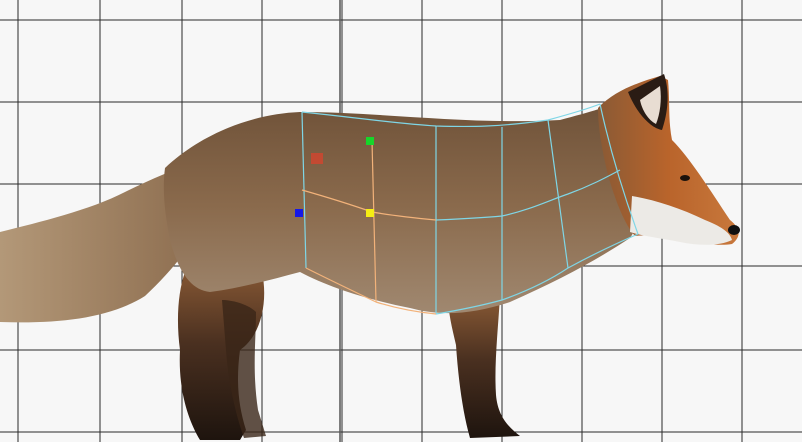  What do you see at coordinates (537, 274) in the screenshot?
I see `cage-bottom-edge` at bounding box center [537, 274].